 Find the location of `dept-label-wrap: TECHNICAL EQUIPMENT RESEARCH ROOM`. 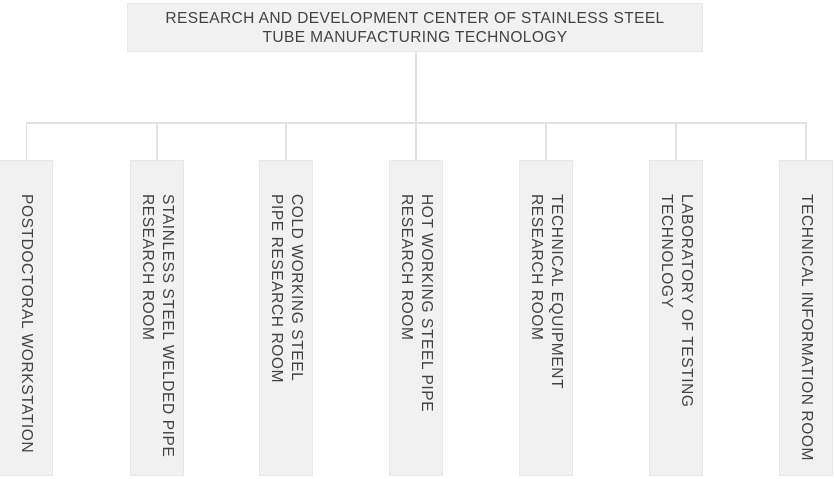

dept-label-wrap: TECHNICAL EQUIPMENT RESEARCH ROOM is located at coordinates (546, 318).